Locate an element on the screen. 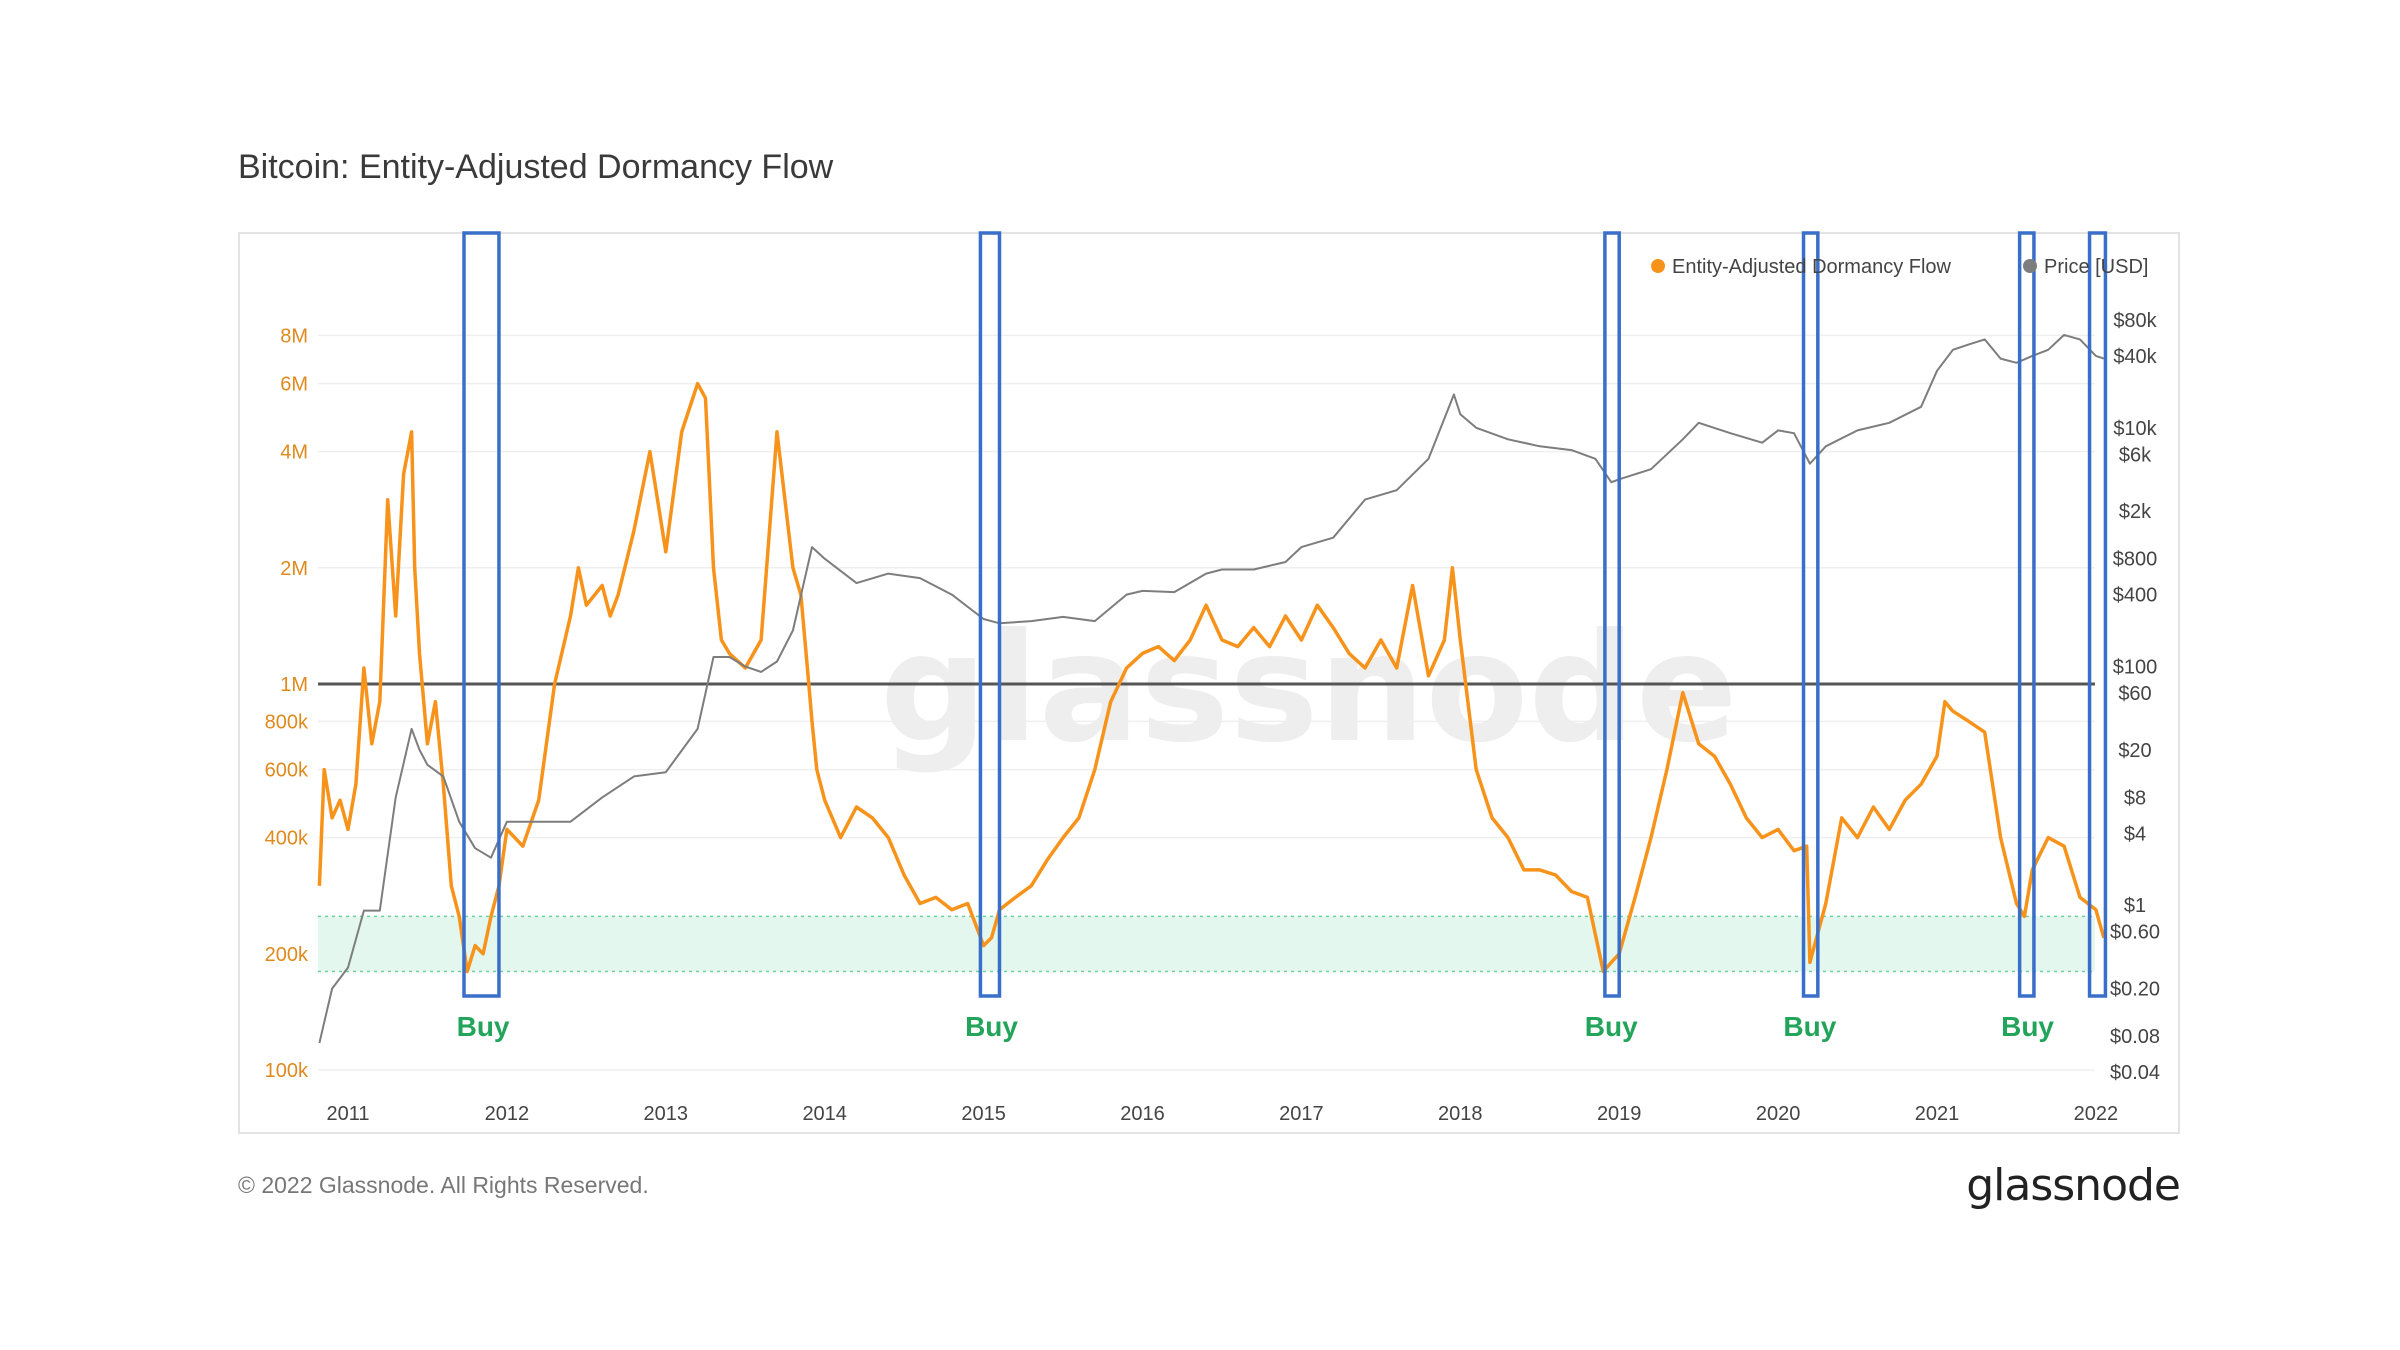  buy-labels: Buy Buy Buy Buy Buy is located at coordinates (1256, 1026).